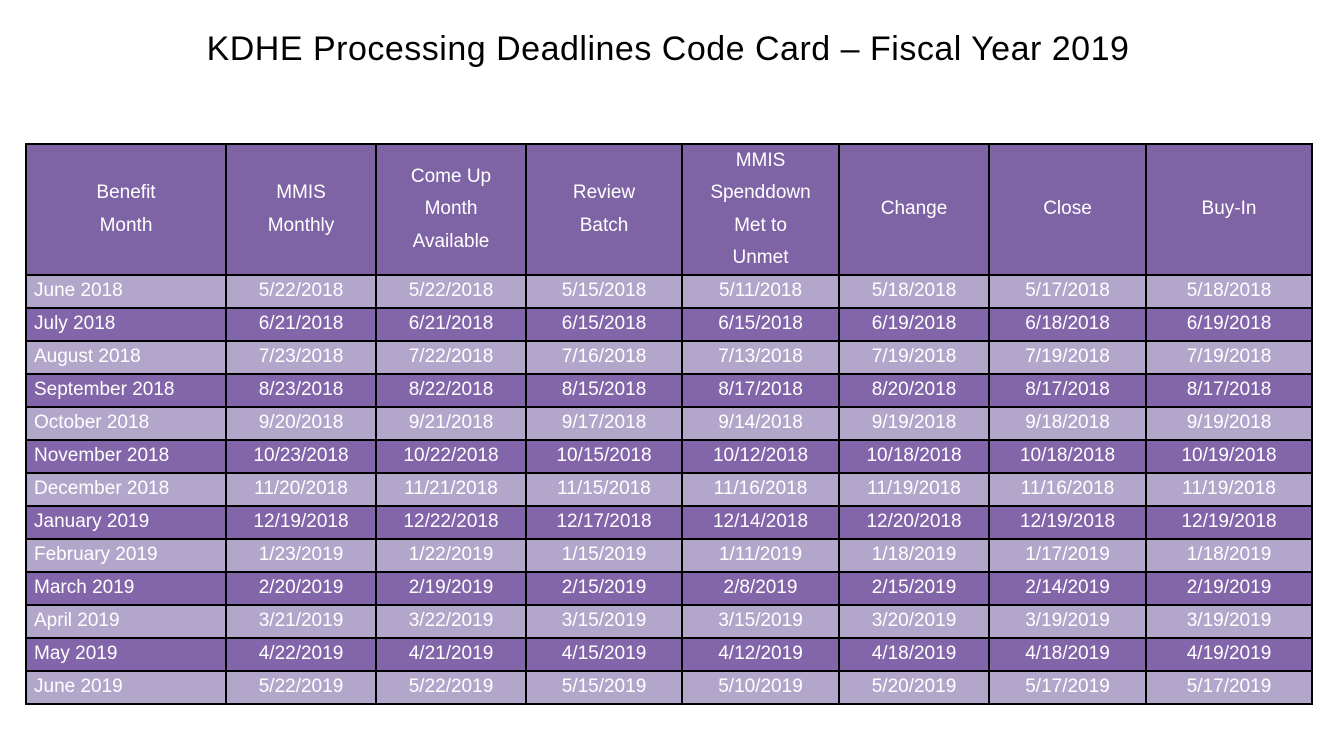 Image resolution: width=1336 pixels, height=739 pixels. I want to click on benefit-month-cell: October 2018, so click(126, 424).